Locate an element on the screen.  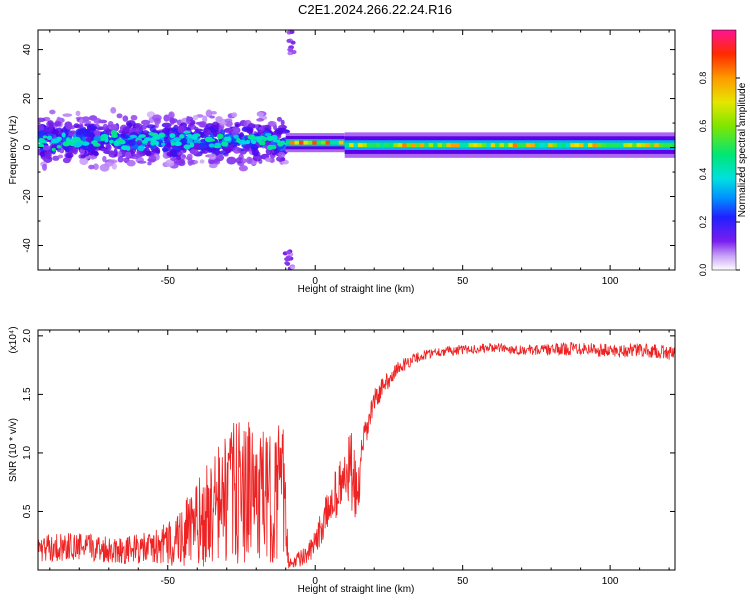
colorbar-tick-label: 0.6 is located at coordinates (703, 126).